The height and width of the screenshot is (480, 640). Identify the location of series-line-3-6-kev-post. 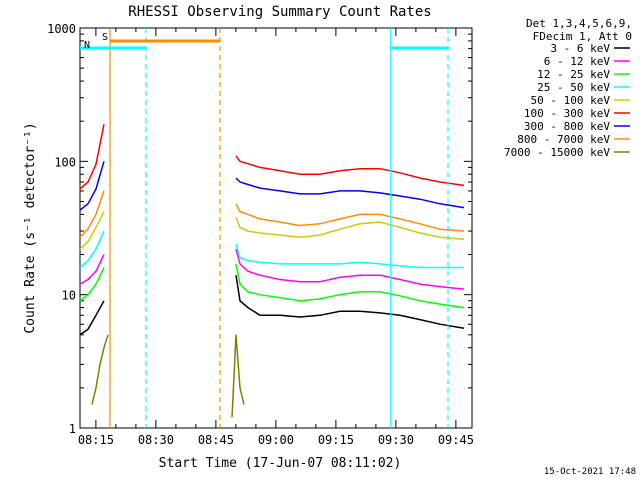
(350, 302).